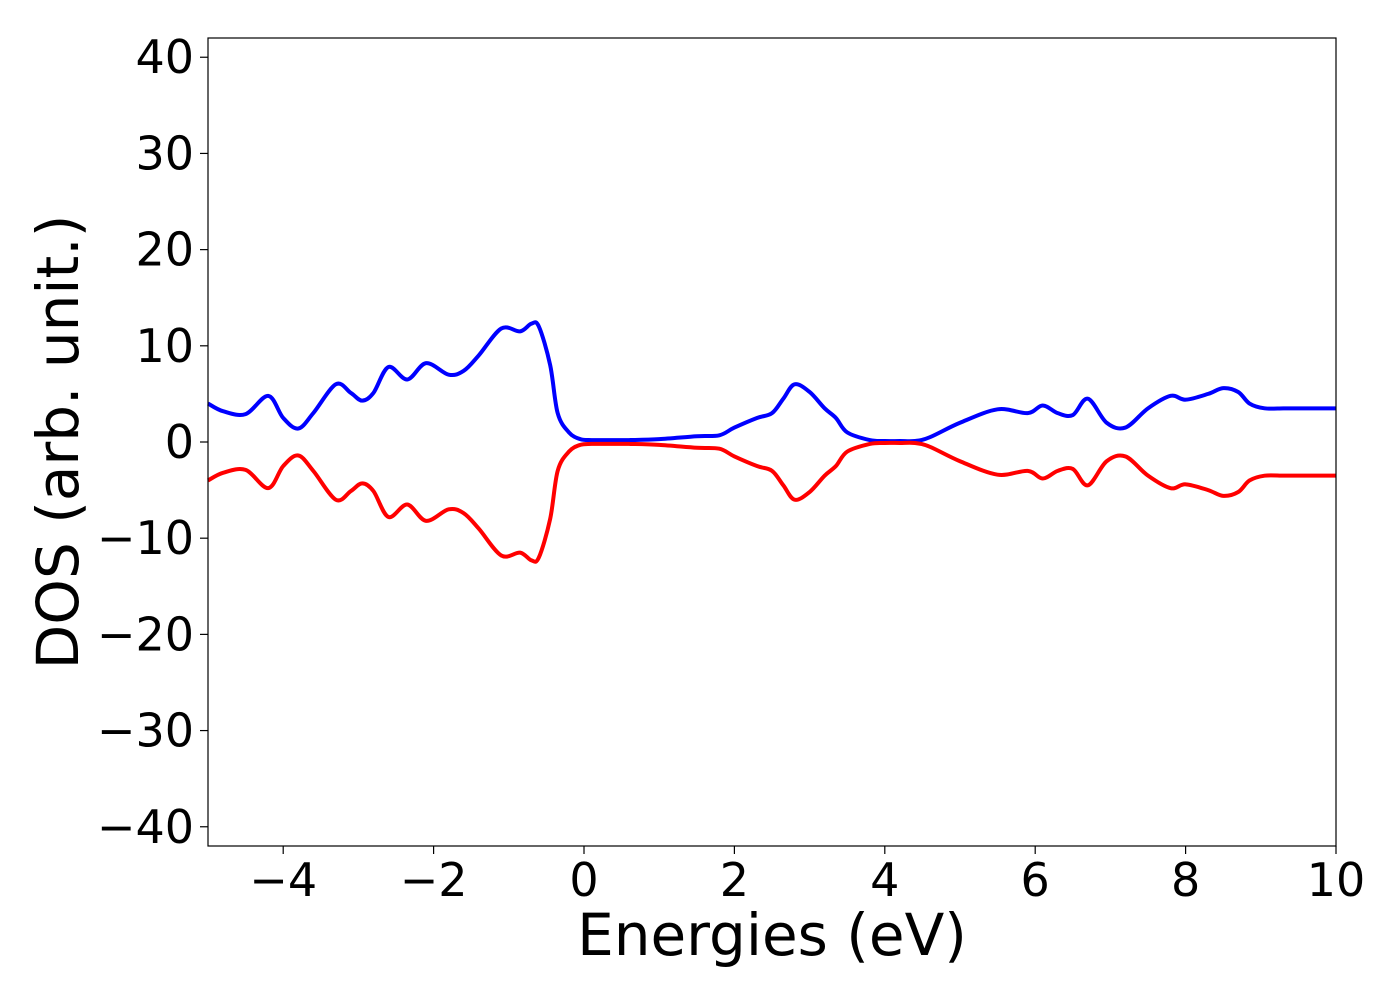 The image size is (1400, 1000). Describe the element at coordinates (164, 57) in the screenshot. I see `y-tick-label: 40` at that location.